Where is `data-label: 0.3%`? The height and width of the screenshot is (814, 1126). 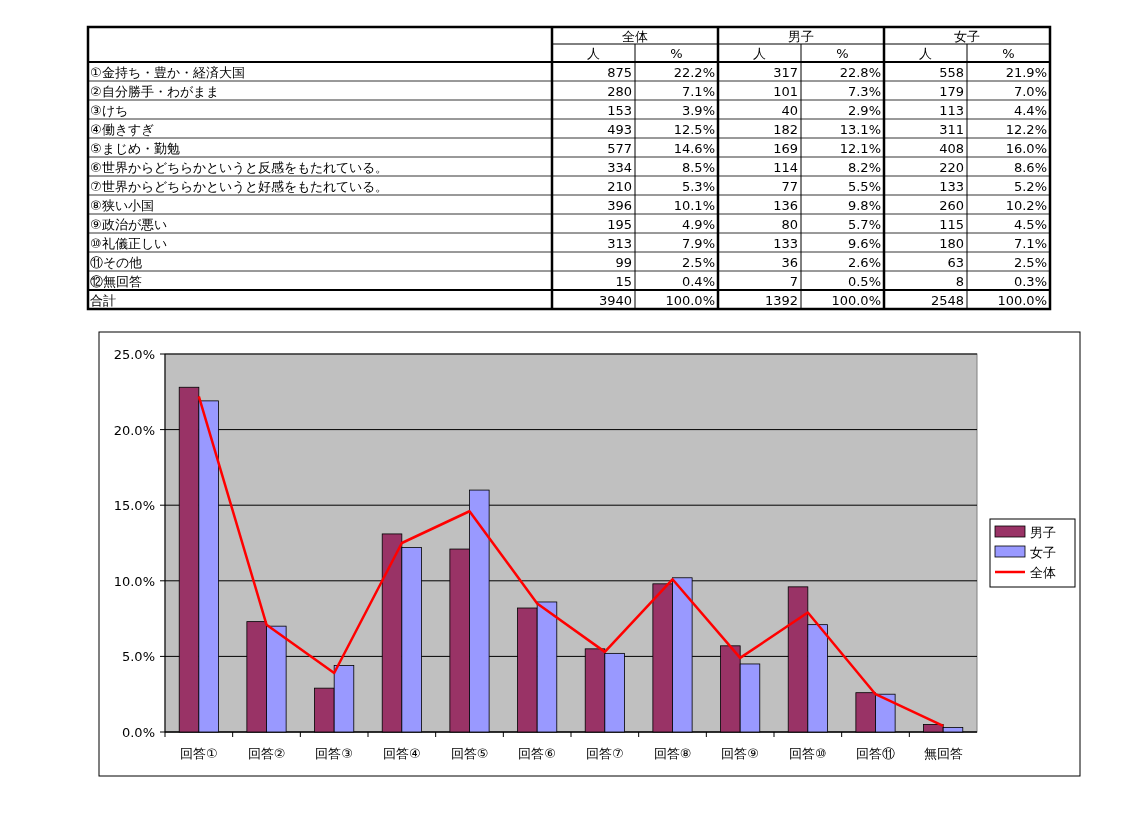 data-label: 0.3% is located at coordinates (1030, 281).